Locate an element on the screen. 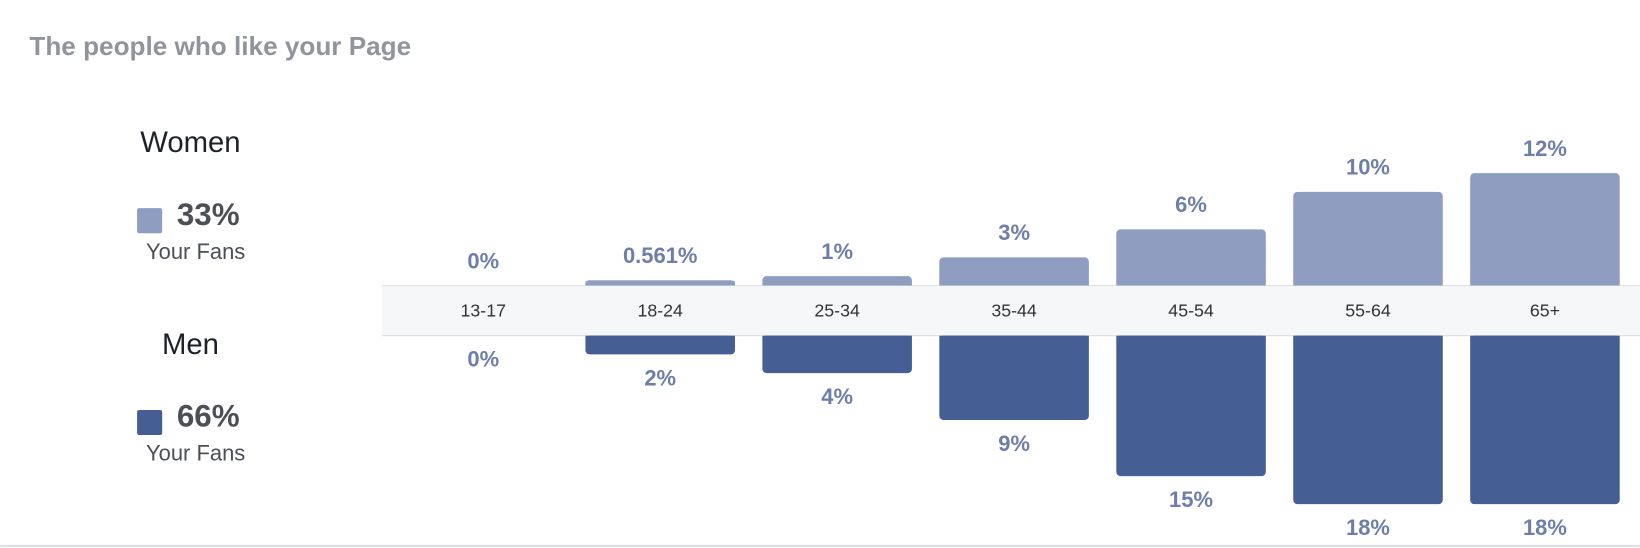  cat: 45-54 is located at coordinates (1191, 310).